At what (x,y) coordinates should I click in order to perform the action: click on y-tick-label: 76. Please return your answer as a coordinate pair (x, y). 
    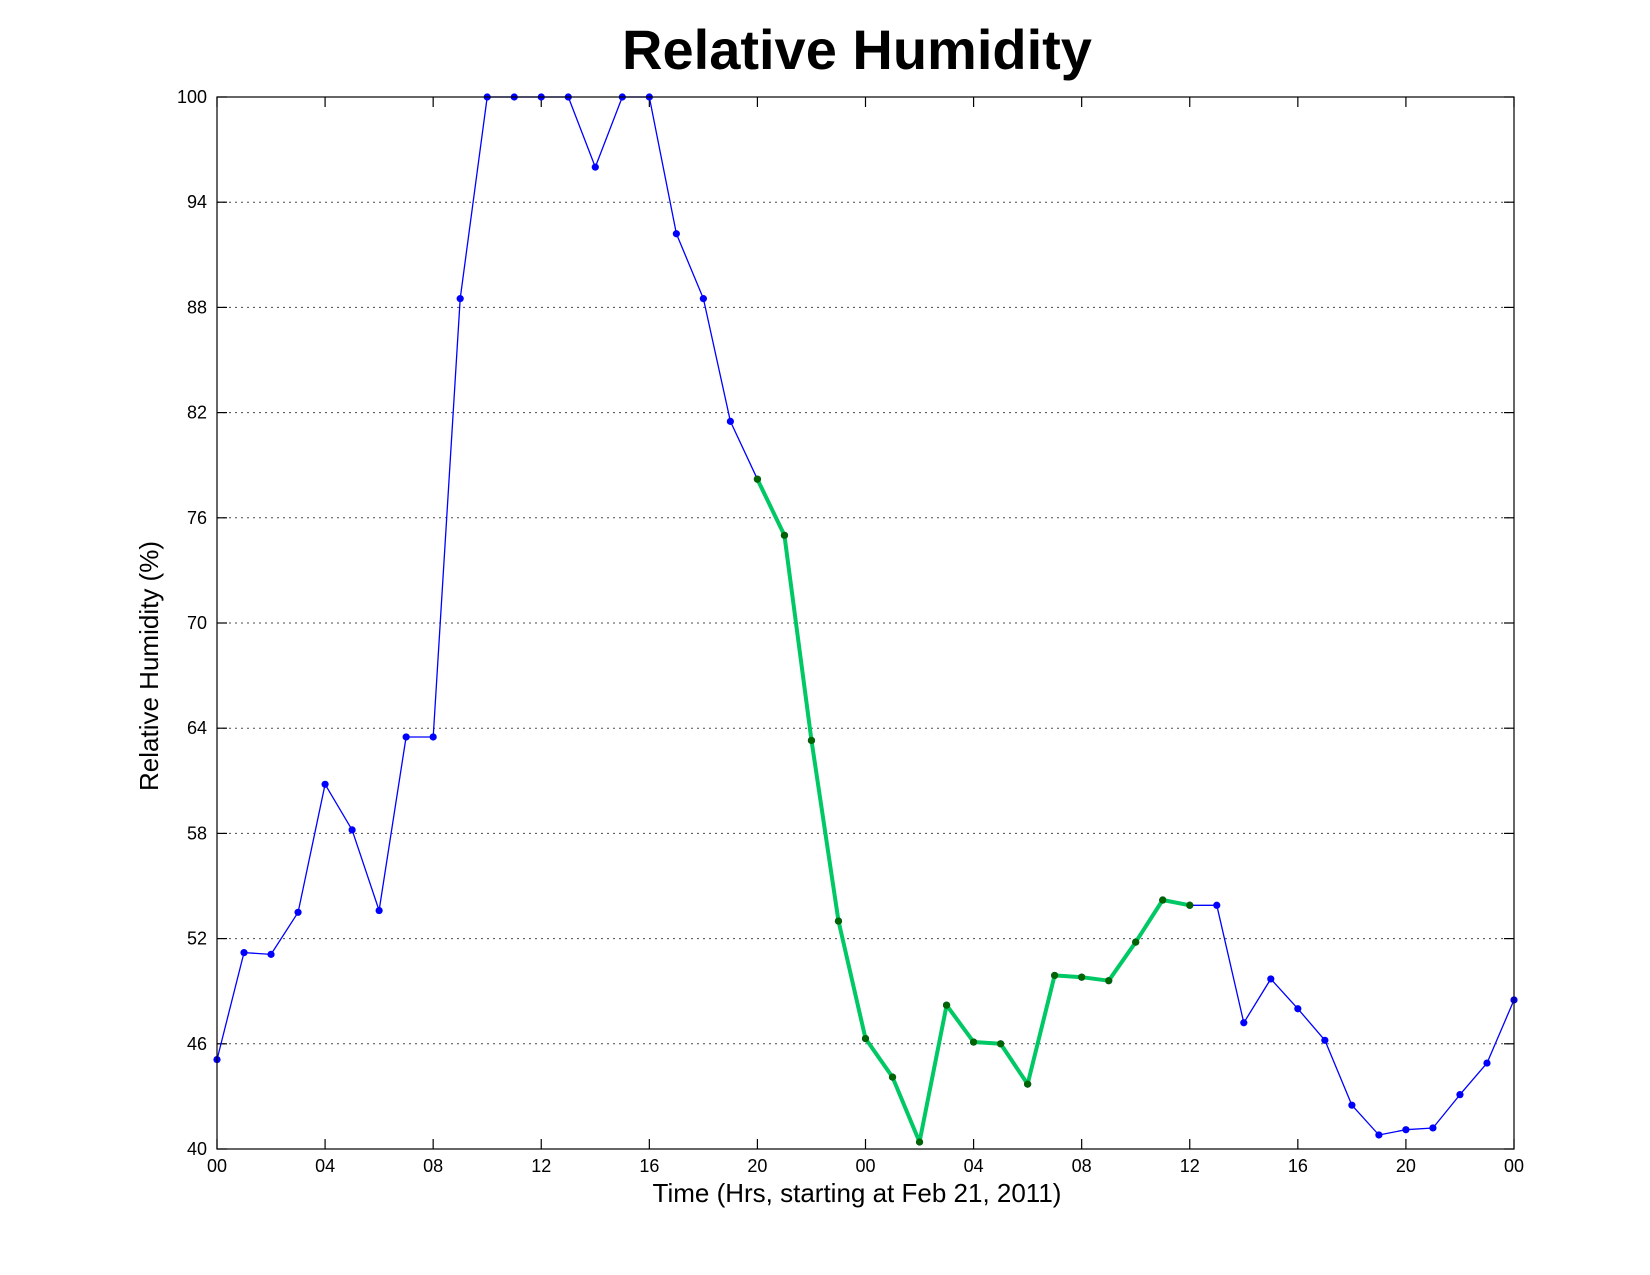
    Looking at the image, I should click on (197, 518).